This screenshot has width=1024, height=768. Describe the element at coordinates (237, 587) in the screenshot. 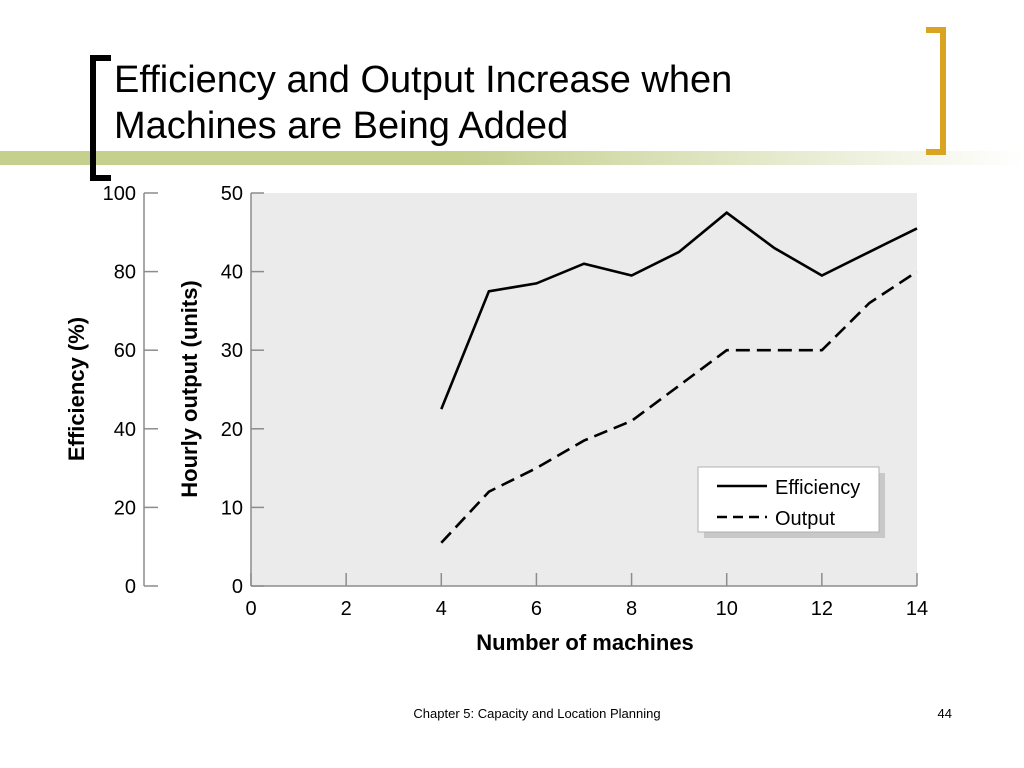

I see `output-y-tick-label: 0` at that location.